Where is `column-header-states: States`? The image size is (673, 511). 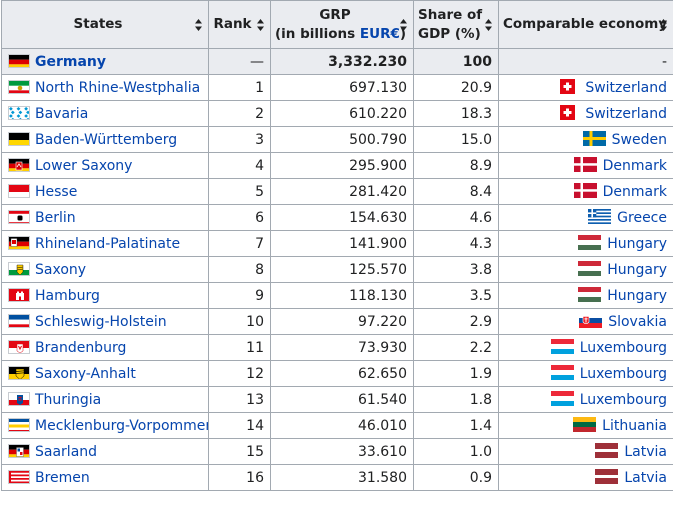
column-header-states: States is located at coordinates (105, 24).